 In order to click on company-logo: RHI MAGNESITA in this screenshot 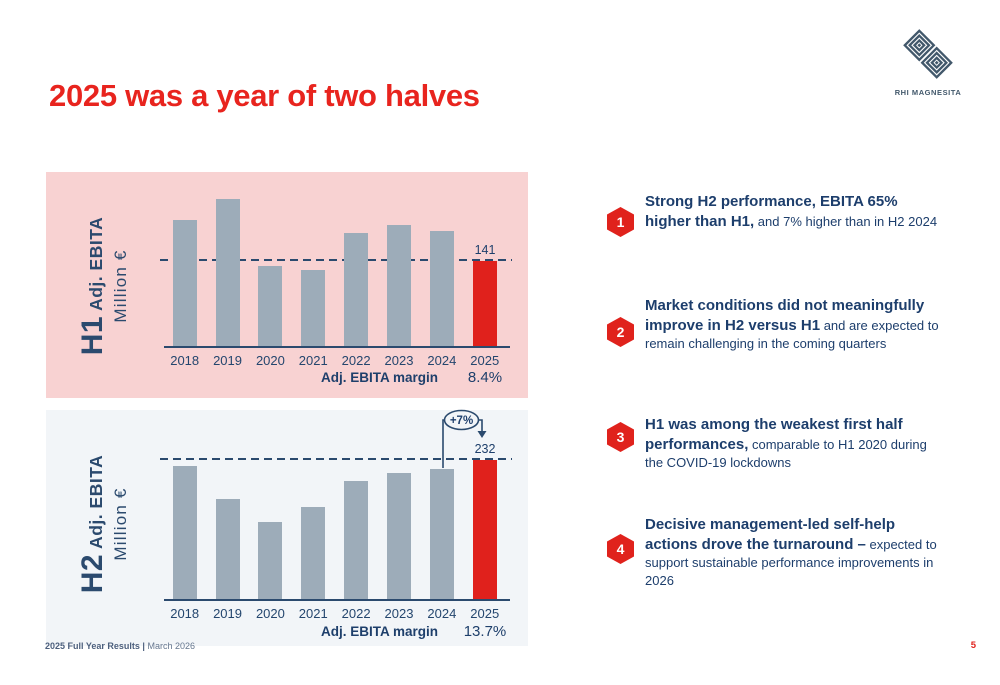, I will do `click(928, 62)`.